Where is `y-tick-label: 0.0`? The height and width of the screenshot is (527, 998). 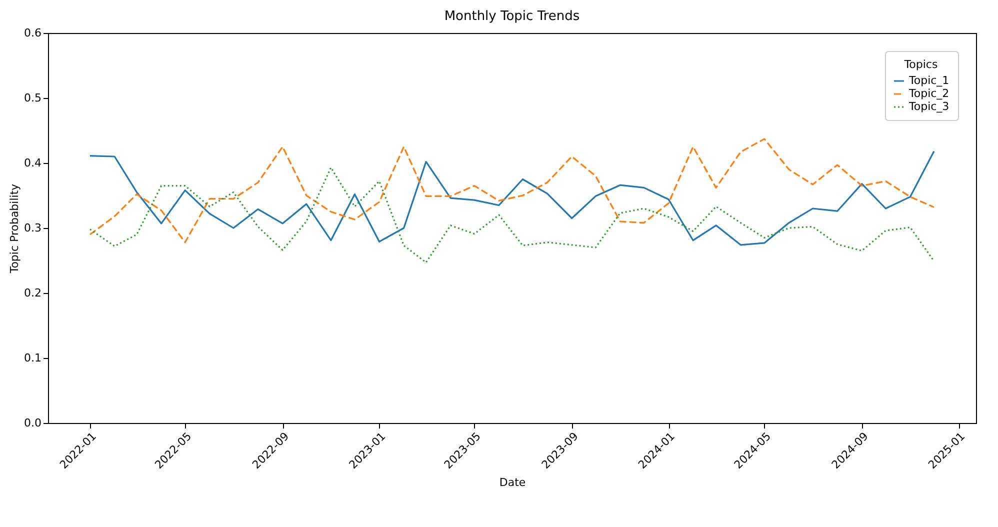
y-tick-label: 0.0 is located at coordinates (33, 423).